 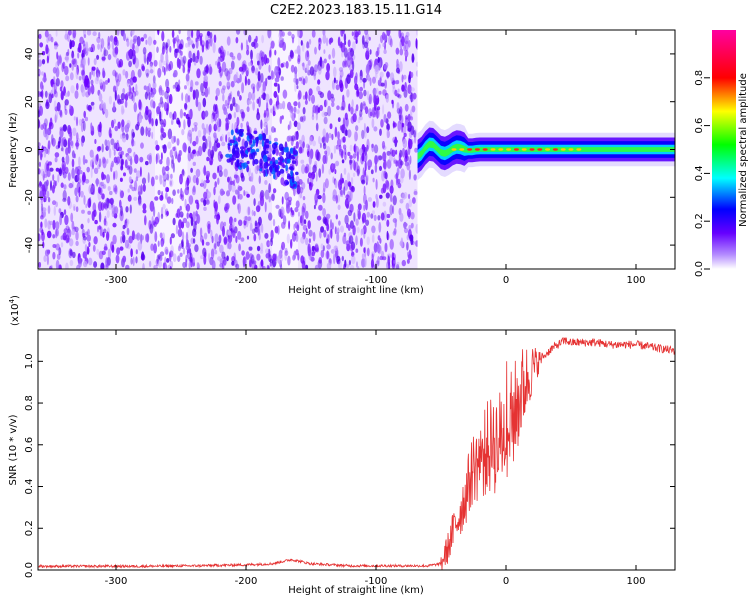 What do you see at coordinates (724, 149) in the screenshot?
I see `colorbar-gradient` at bounding box center [724, 149].